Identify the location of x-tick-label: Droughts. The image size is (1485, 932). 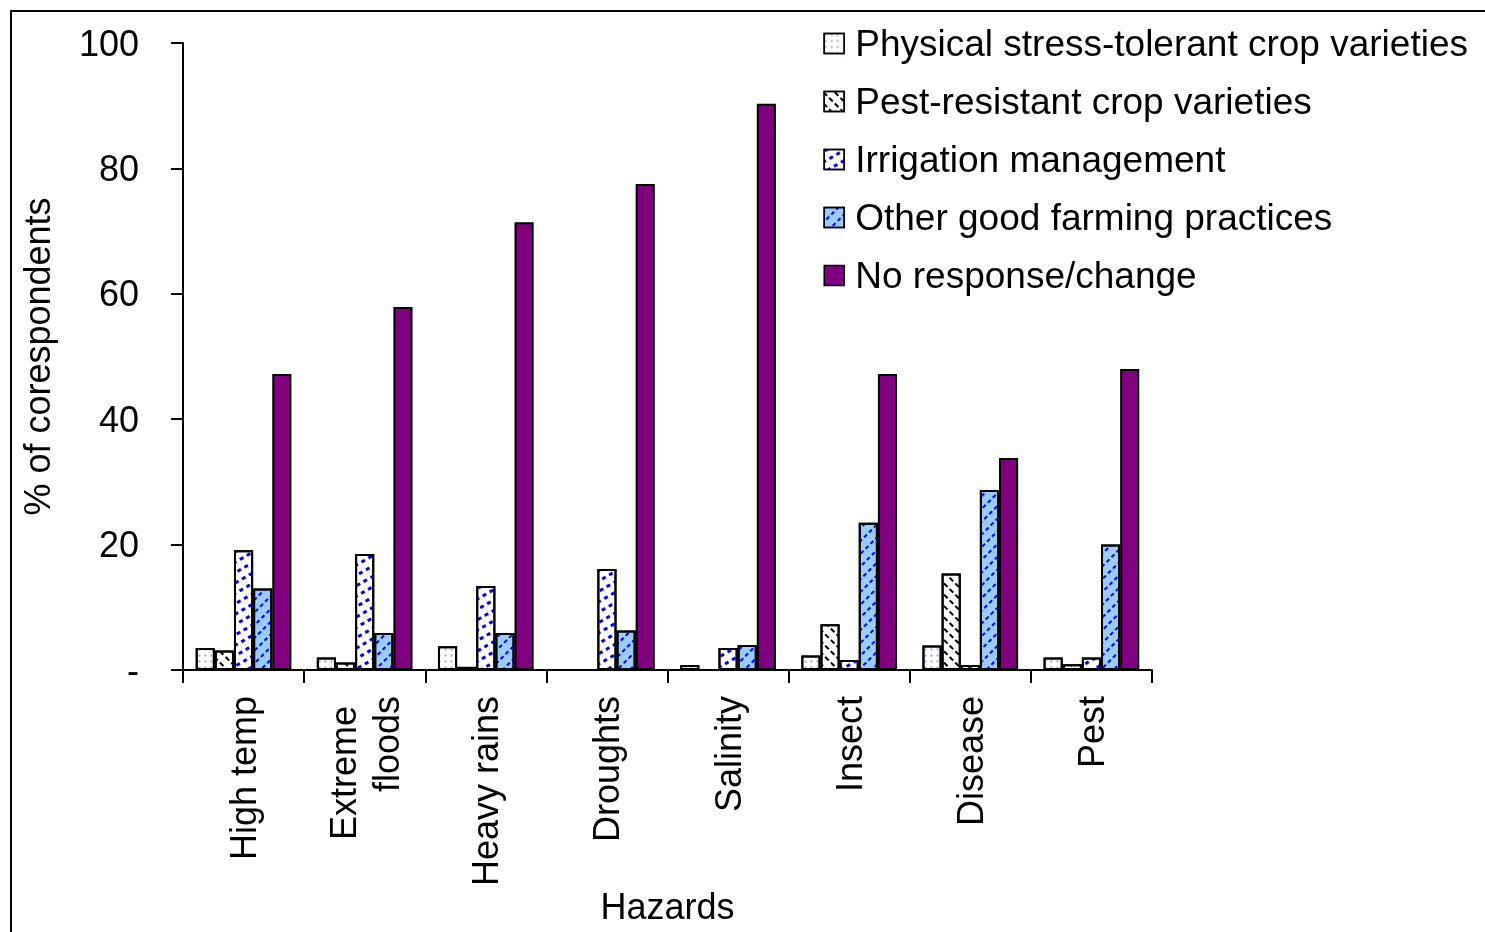
(607, 769).